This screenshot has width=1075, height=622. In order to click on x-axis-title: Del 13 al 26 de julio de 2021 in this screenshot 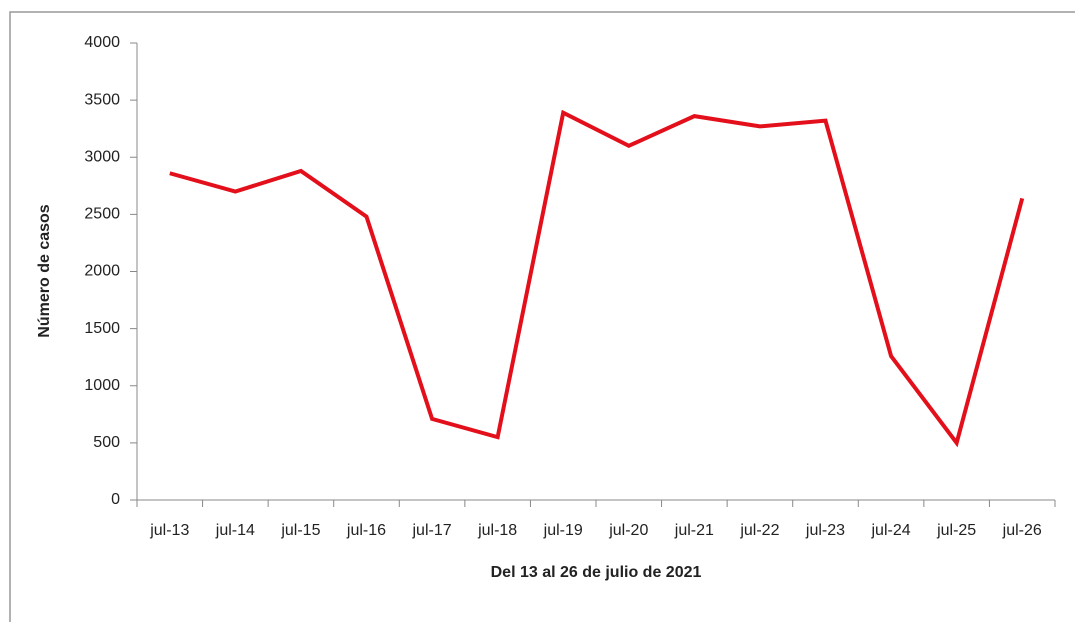, I will do `click(596, 572)`.